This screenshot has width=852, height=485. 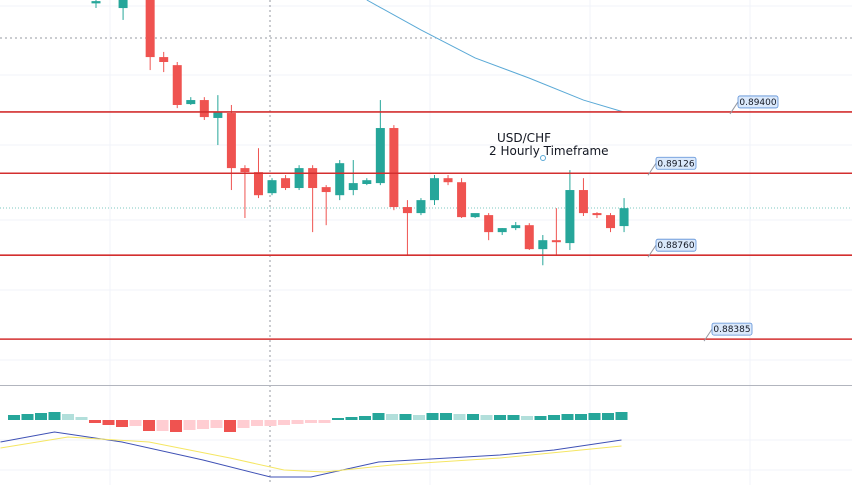 I want to click on level-label: 0.88385, so click(x=731, y=330).